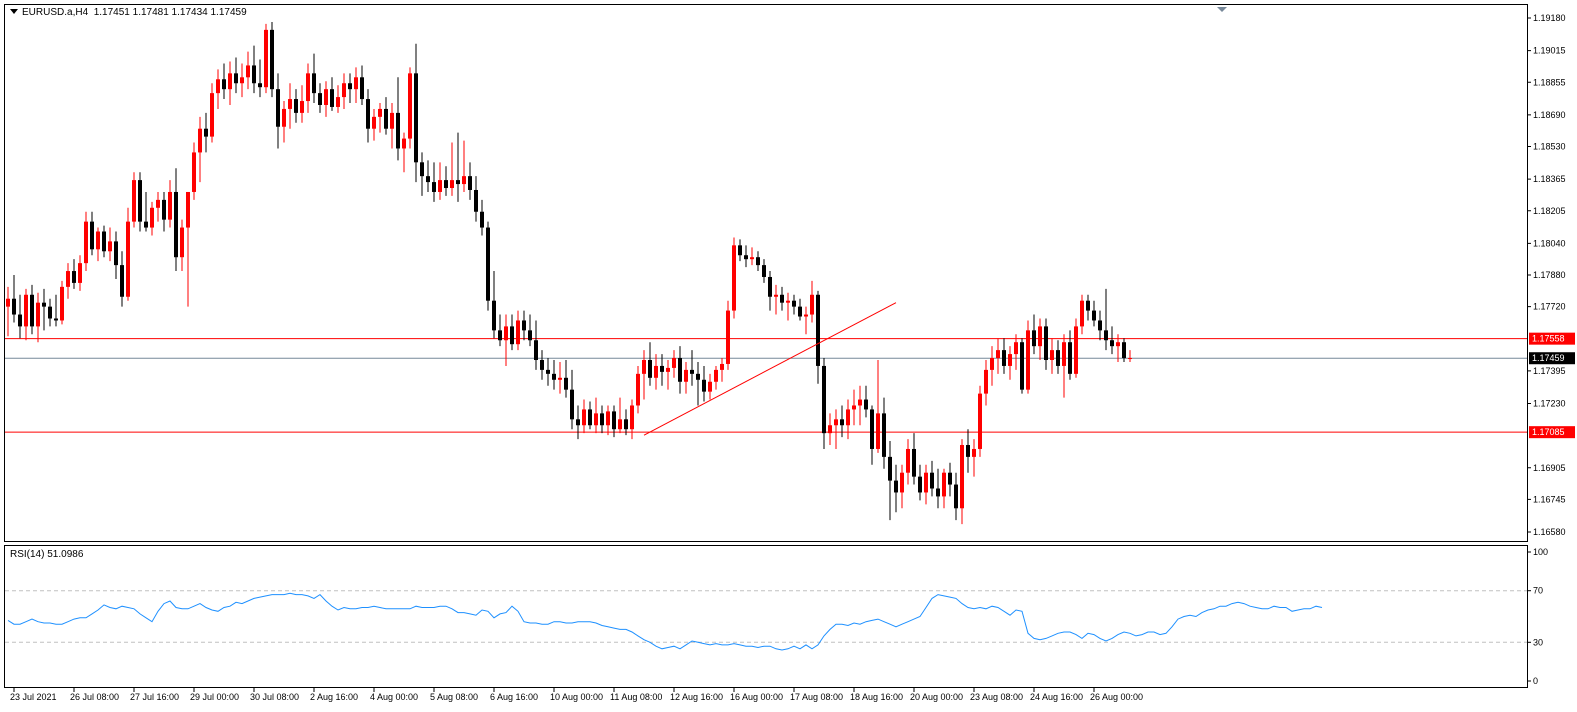 The image size is (1577, 712). I want to click on price-tag-label: 1.17459, so click(1548, 358).